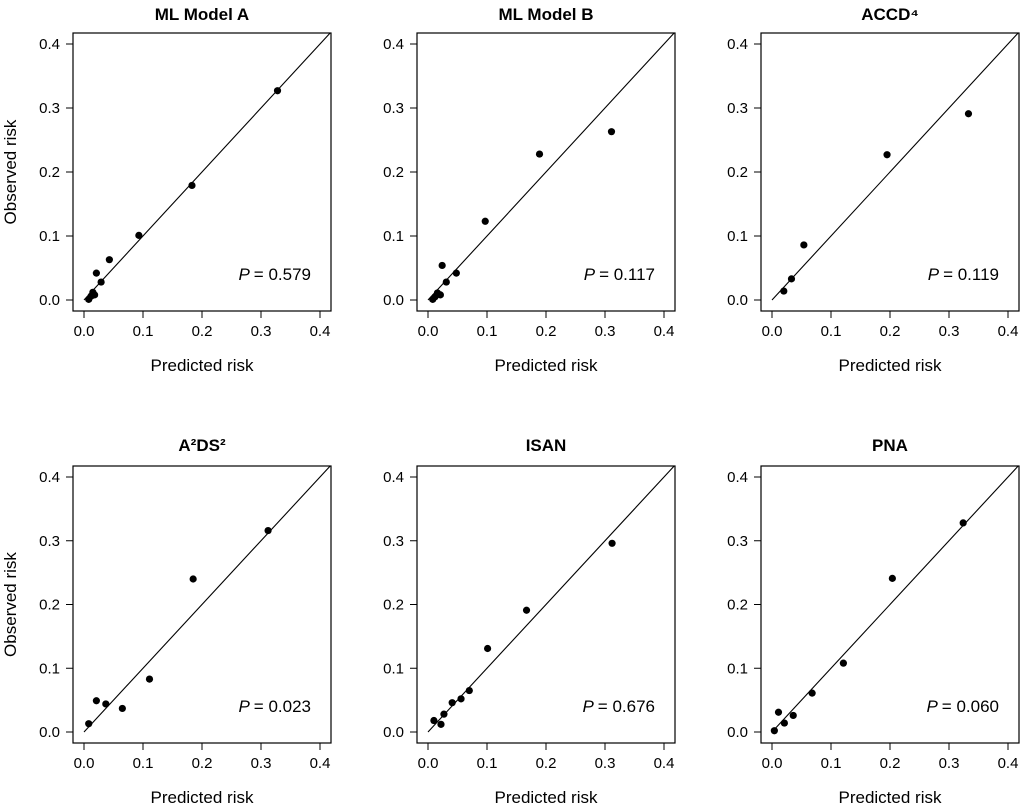 This screenshot has width=1021, height=807. I want to click on p-value-annotation: P = 0.579, so click(274, 274).